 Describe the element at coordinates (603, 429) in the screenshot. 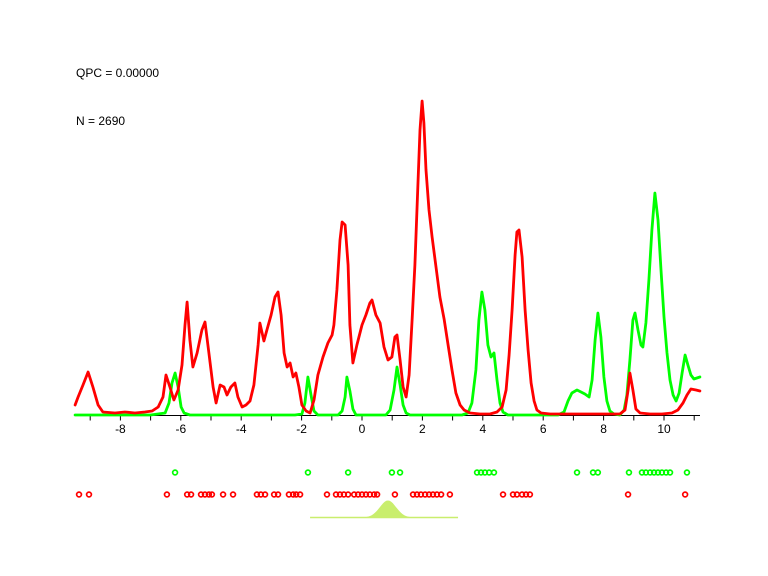

I see `x-axis-tick-label: 8` at that location.